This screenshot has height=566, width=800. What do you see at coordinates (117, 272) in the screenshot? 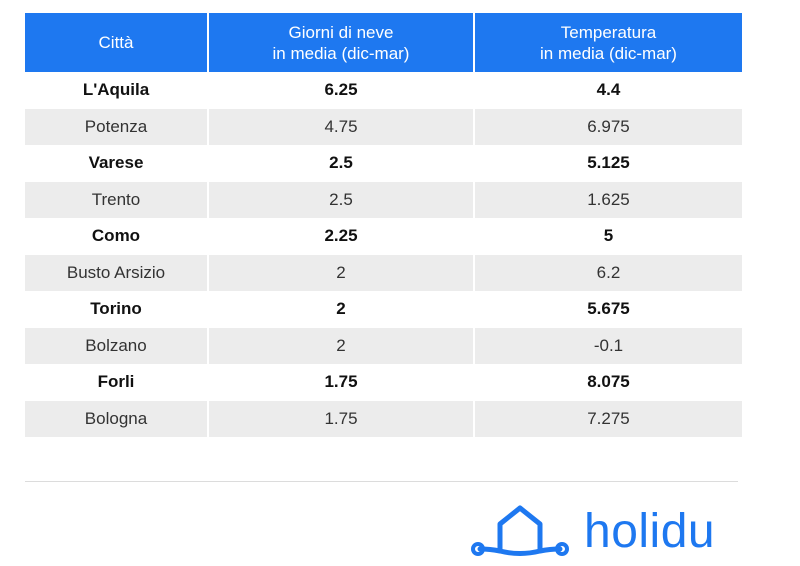
I see `cell-city: Busto Arsizio` at bounding box center [117, 272].